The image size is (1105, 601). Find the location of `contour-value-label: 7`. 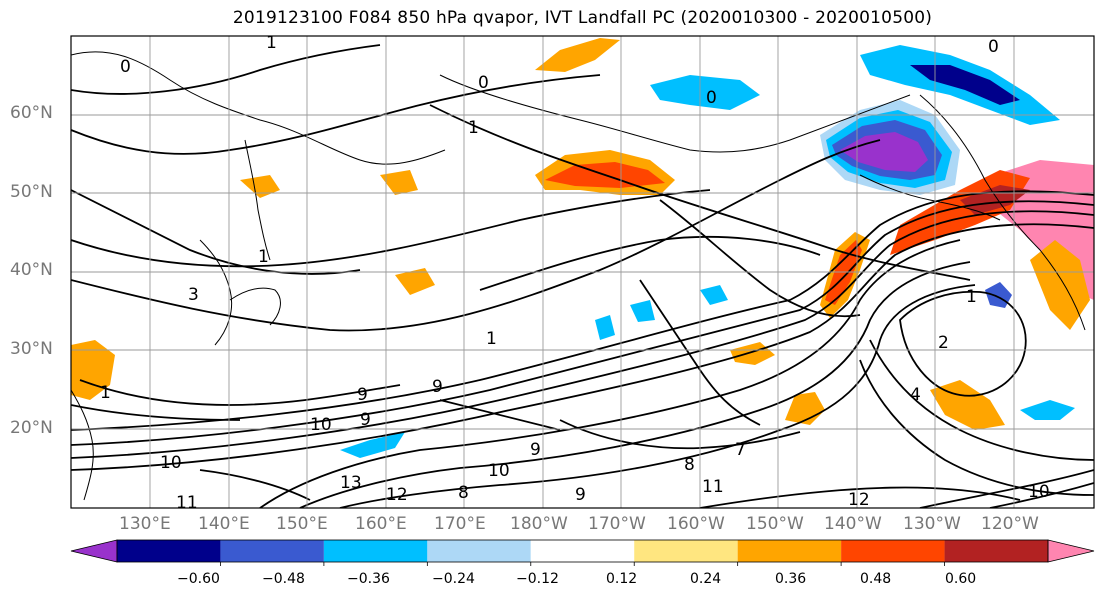

contour-value-label: 7 is located at coordinates (740, 450).